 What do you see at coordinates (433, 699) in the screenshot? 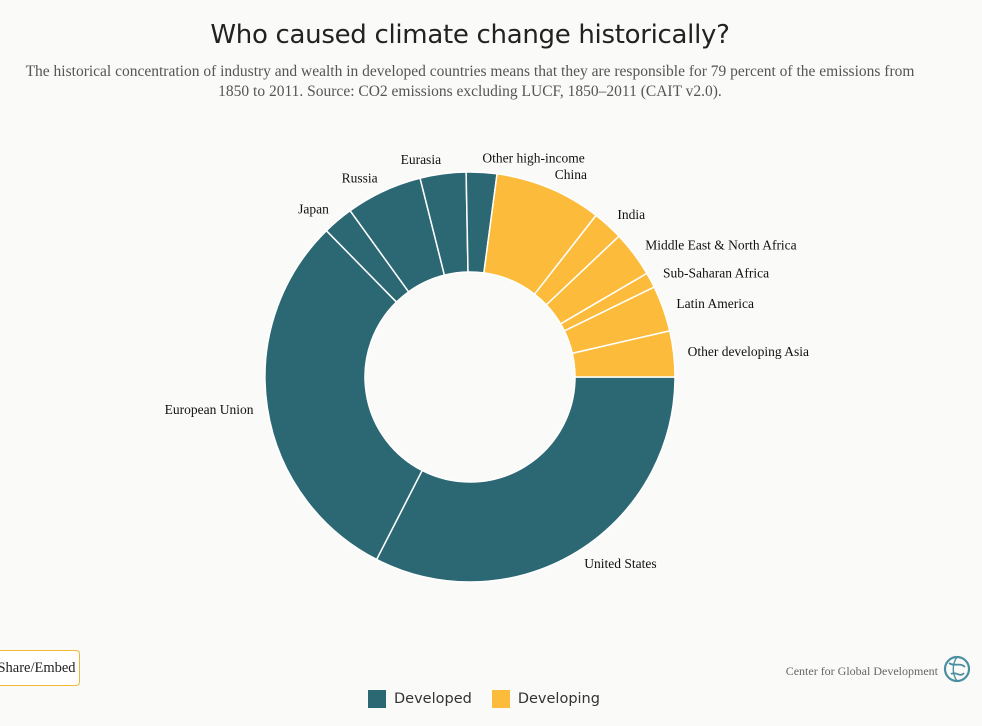
I see `legend-label-developed: Developed` at bounding box center [433, 699].